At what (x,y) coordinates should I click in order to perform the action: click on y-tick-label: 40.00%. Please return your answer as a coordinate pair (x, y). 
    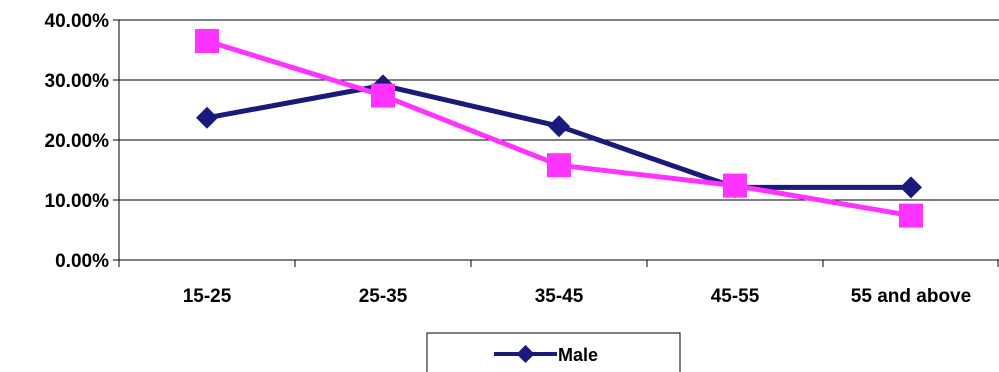
    Looking at the image, I should click on (77, 21).